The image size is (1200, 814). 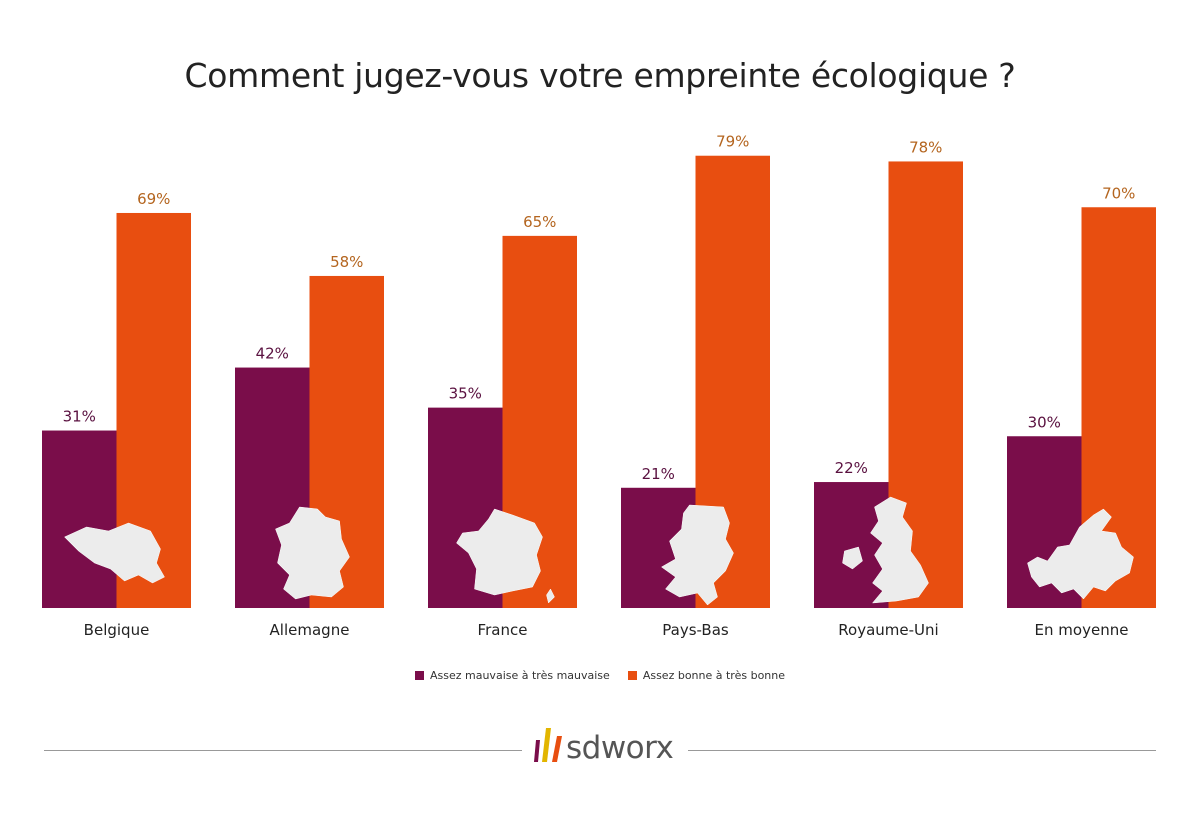 I want to click on data-label-good-3: 79%, so click(x=732, y=142).